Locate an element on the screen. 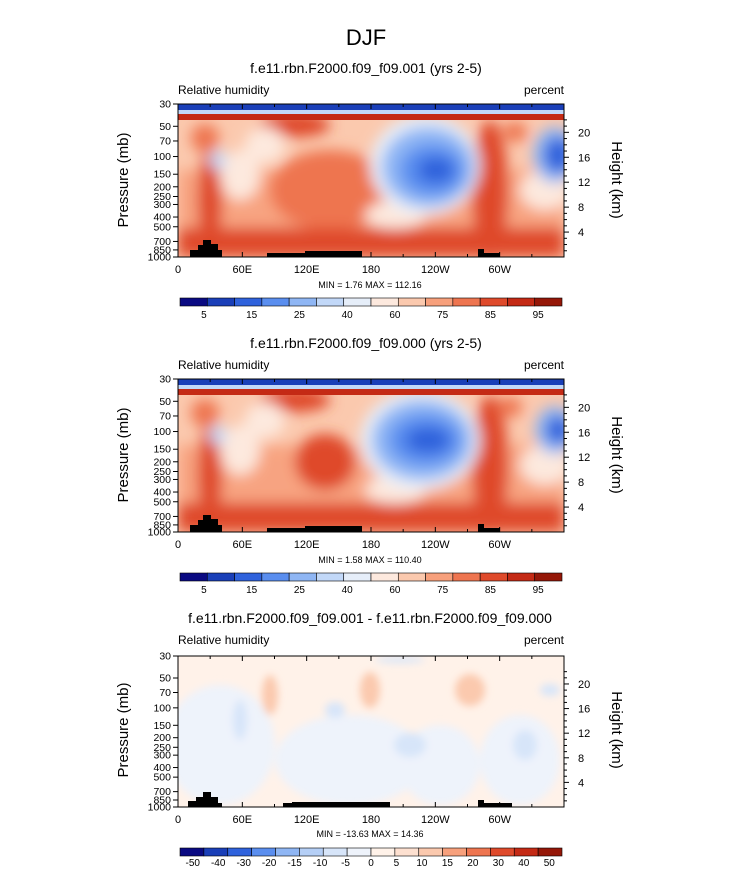  panel-title: f.e11.rbn.F2000.f09_f09.001 (yrs 2-5) is located at coordinates (366, 68).